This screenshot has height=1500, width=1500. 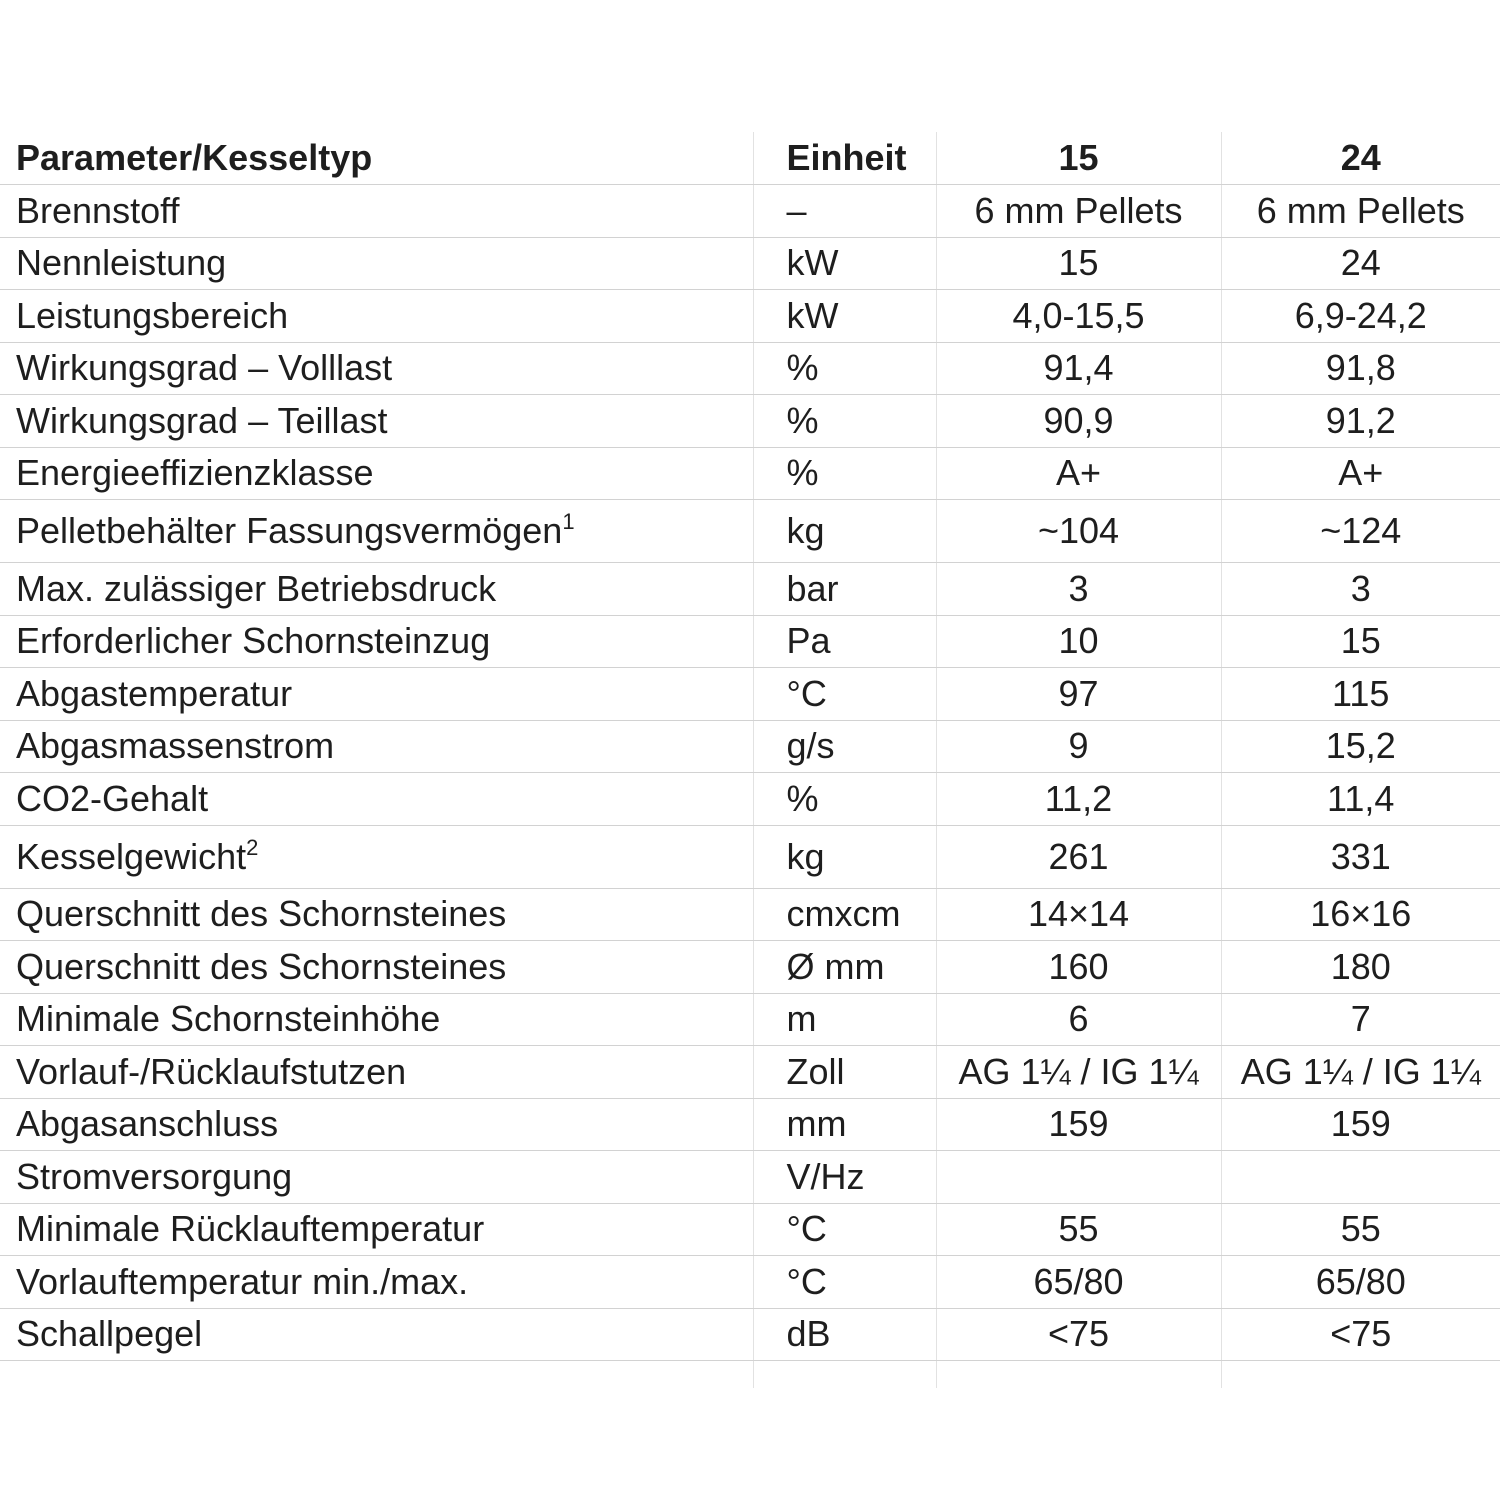 I want to click on table-row: Nennleistung kW 15 24, so click(x=750, y=263).